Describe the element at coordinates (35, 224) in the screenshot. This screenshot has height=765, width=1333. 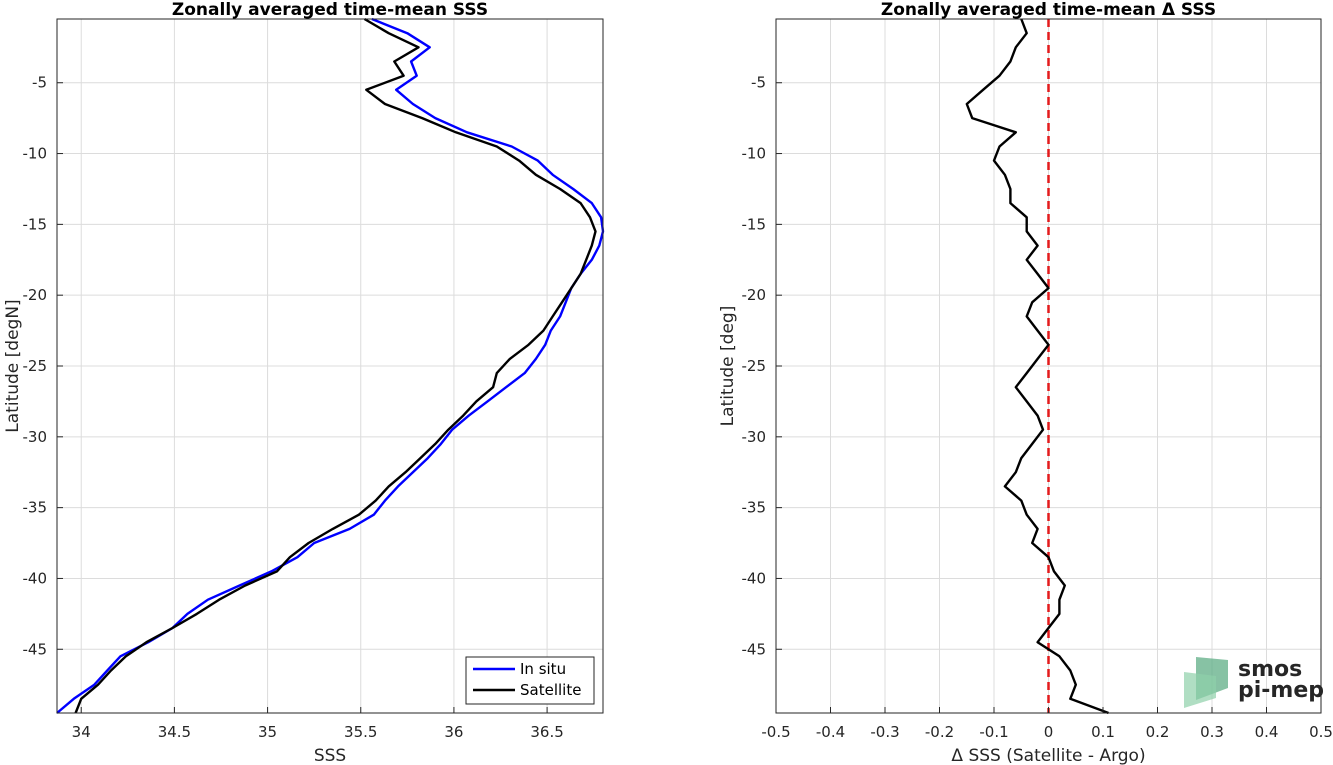
I see `left-y-tick-label: -15` at that location.